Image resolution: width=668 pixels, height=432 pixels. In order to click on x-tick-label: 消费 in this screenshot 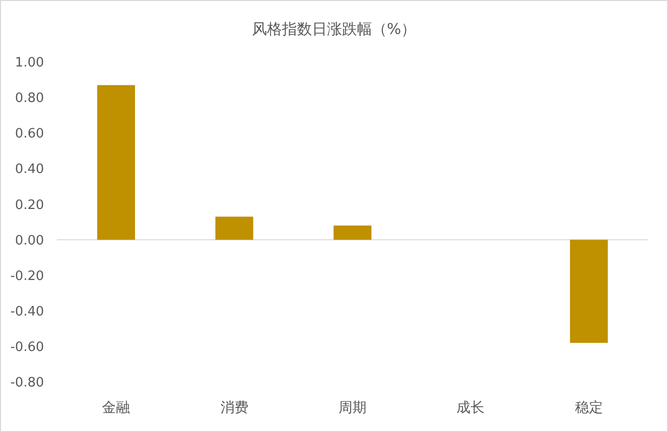, I will do `click(234, 408)`.